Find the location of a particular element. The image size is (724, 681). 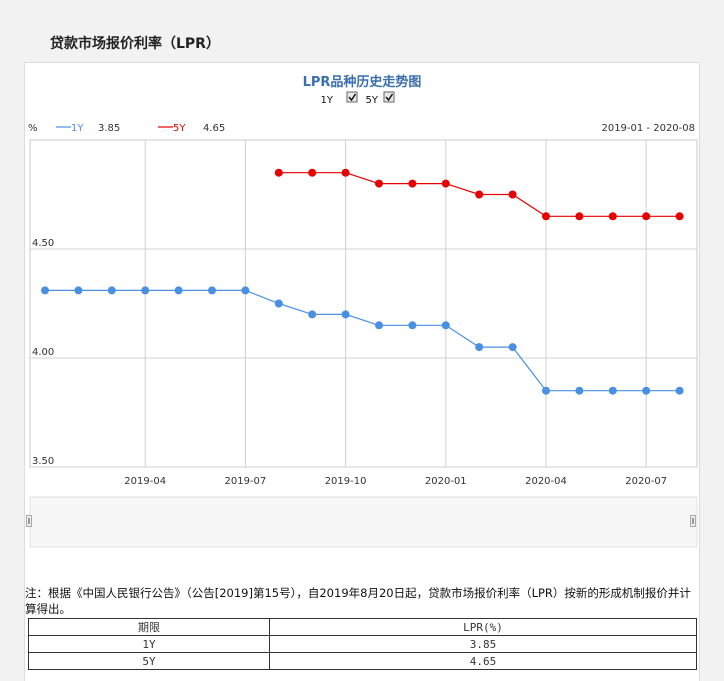

table-cell-rate: 4.65 is located at coordinates (483, 661).